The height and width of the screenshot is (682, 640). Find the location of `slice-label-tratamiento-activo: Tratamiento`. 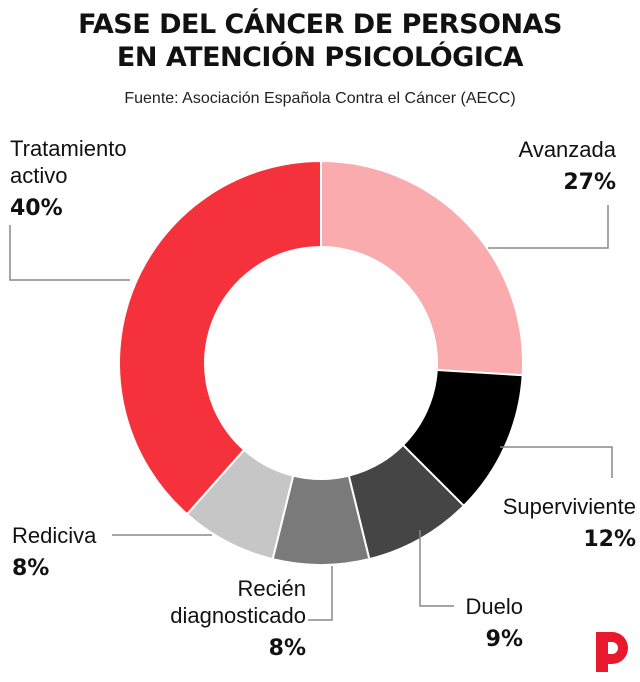

slice-label-tratamiento-activo: Tratamiento is located at coordinates (68, 148).